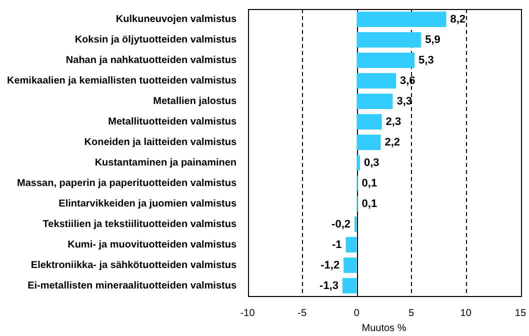 The image size is (529, 336). Describe the element at coordinates (337, 244) in the screenshot. I see `data-label: -1` at that location.